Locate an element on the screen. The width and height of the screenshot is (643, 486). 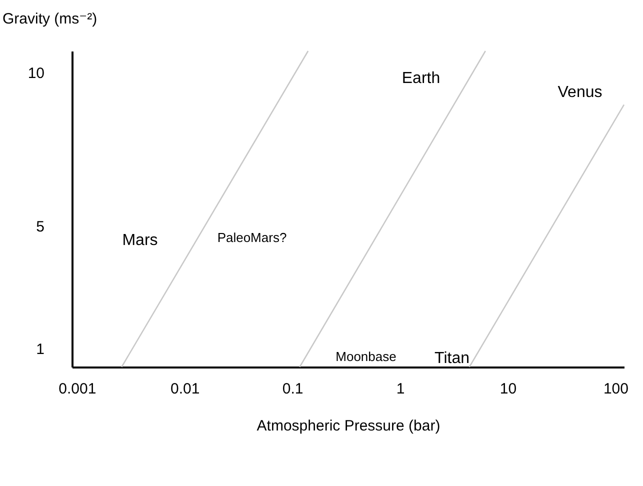
x-tick-label: 0.1 is located at coordinates (293, 389).